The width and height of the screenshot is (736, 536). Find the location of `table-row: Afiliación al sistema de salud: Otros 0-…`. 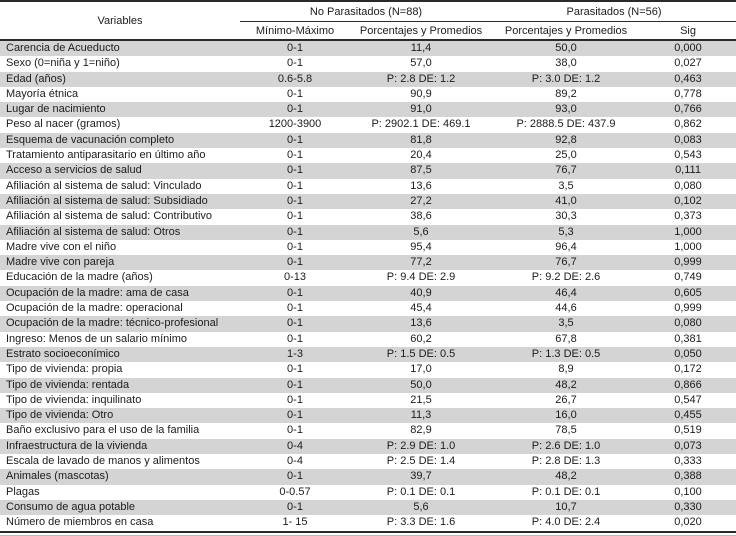

table-row: Afiliación al sistema de salud: Otros 0-… is located at coordinates (368, 232).